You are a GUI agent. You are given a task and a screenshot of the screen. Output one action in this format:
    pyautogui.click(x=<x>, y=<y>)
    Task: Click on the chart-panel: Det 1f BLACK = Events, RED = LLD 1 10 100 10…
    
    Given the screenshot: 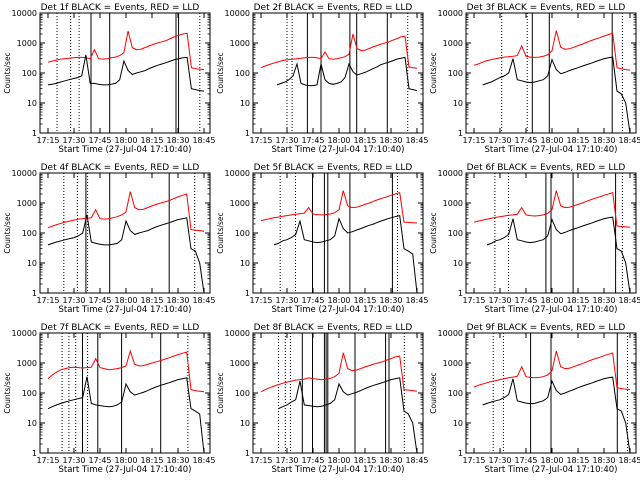 What is the action you would take?
    pyautogui.click(x=109, y=79)
    